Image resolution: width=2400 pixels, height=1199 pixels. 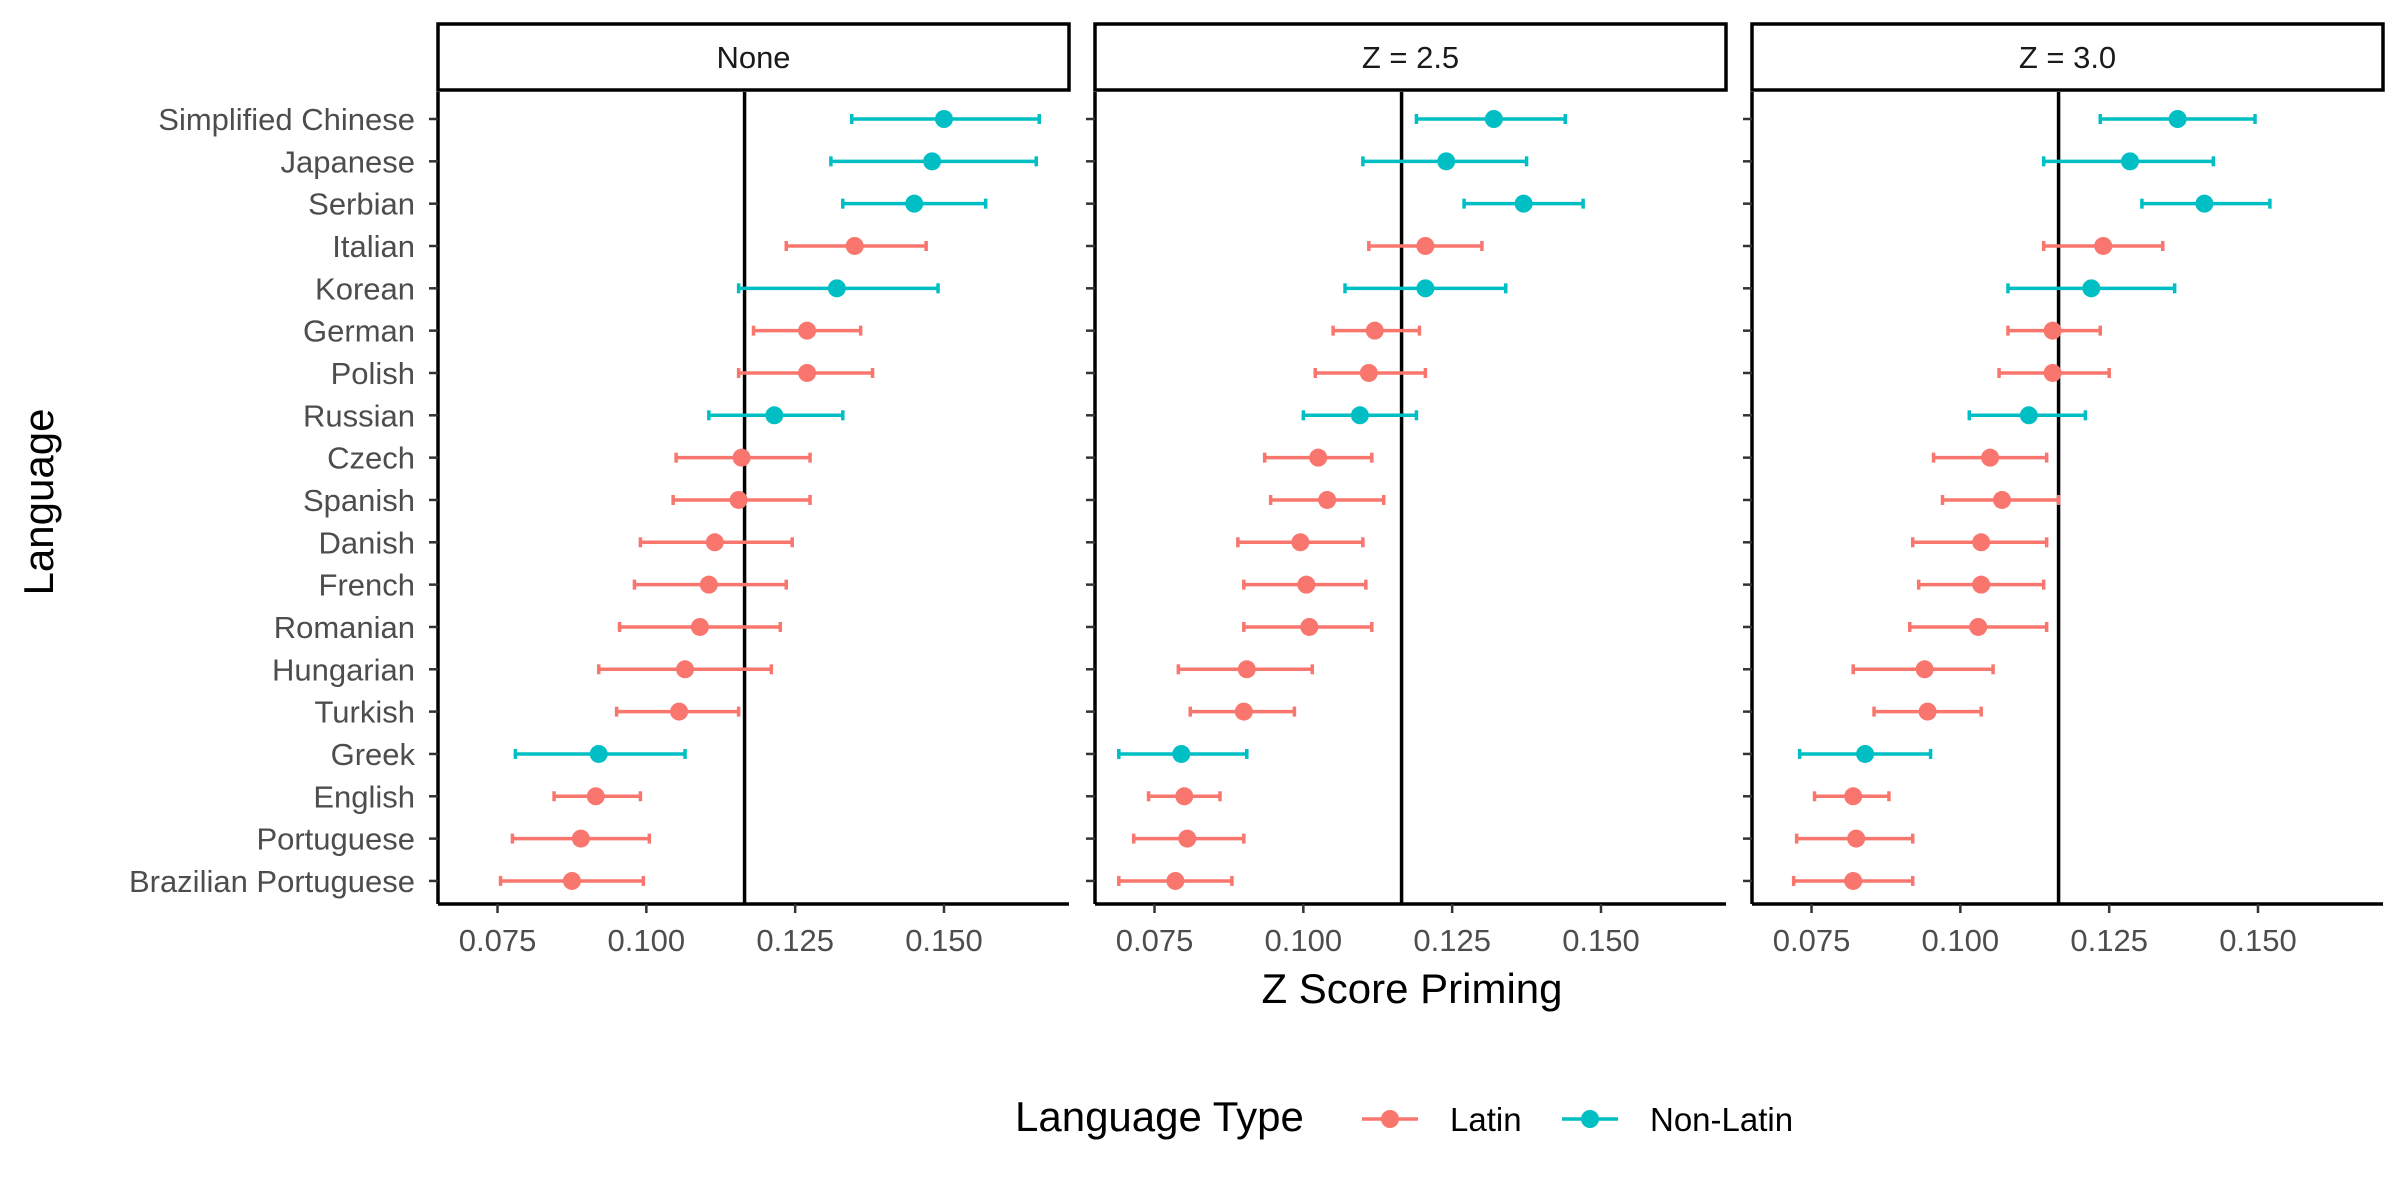 I want to click on y-tick-label: Romanian, so click(x=344, y=627).